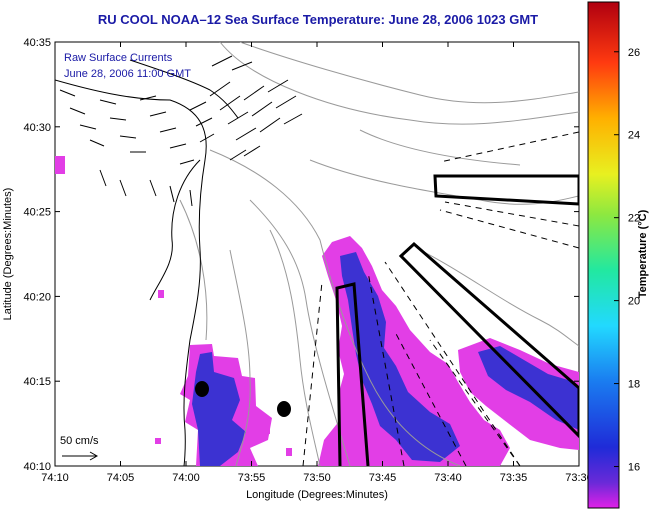  I want to click on colorbar: 26 24 22 20 18 16 Temperature (°C), so click(618, 255).